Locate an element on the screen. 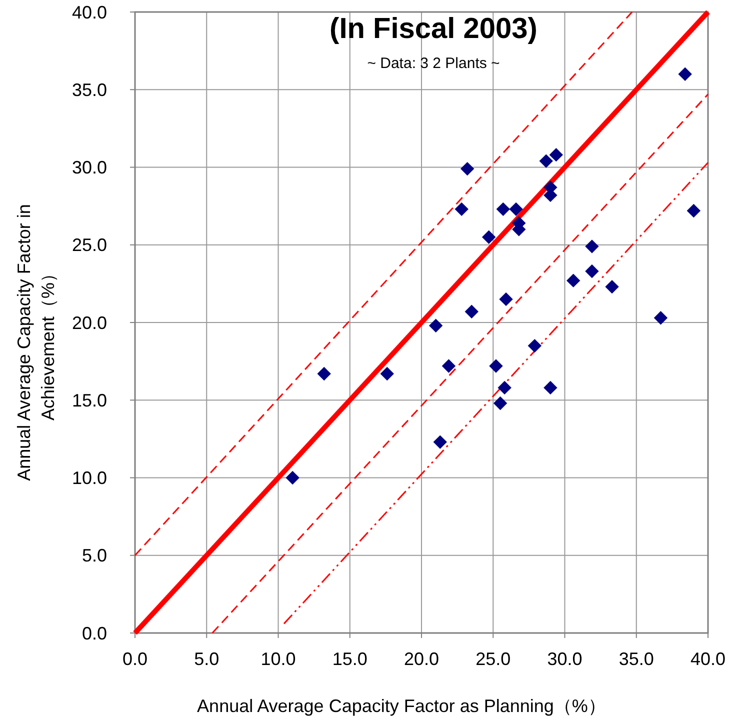 The height and width of the screenshot is (720, 737). y-tick-label: 40.0 is located at coordinates (89, 12).